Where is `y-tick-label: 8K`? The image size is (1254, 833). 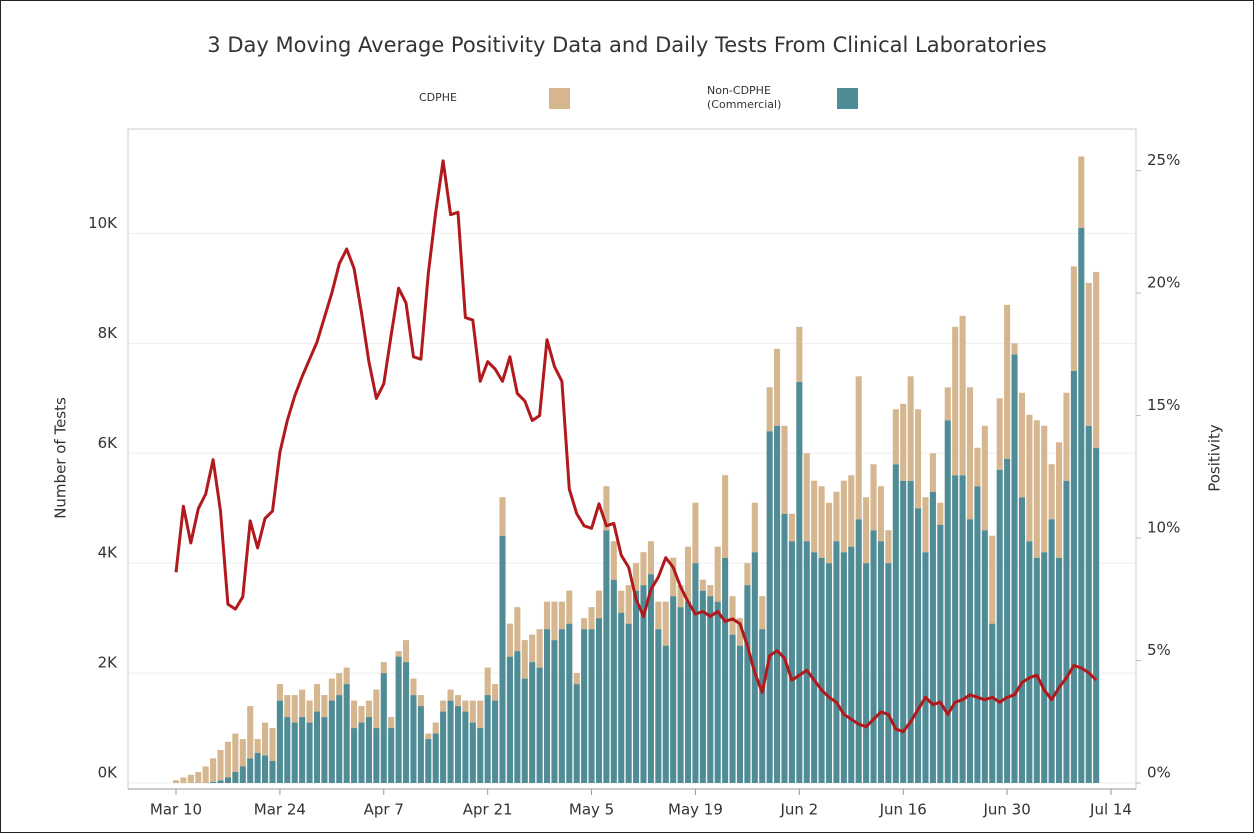 y-tick-label: 8K is located at coordinates (108, 333).